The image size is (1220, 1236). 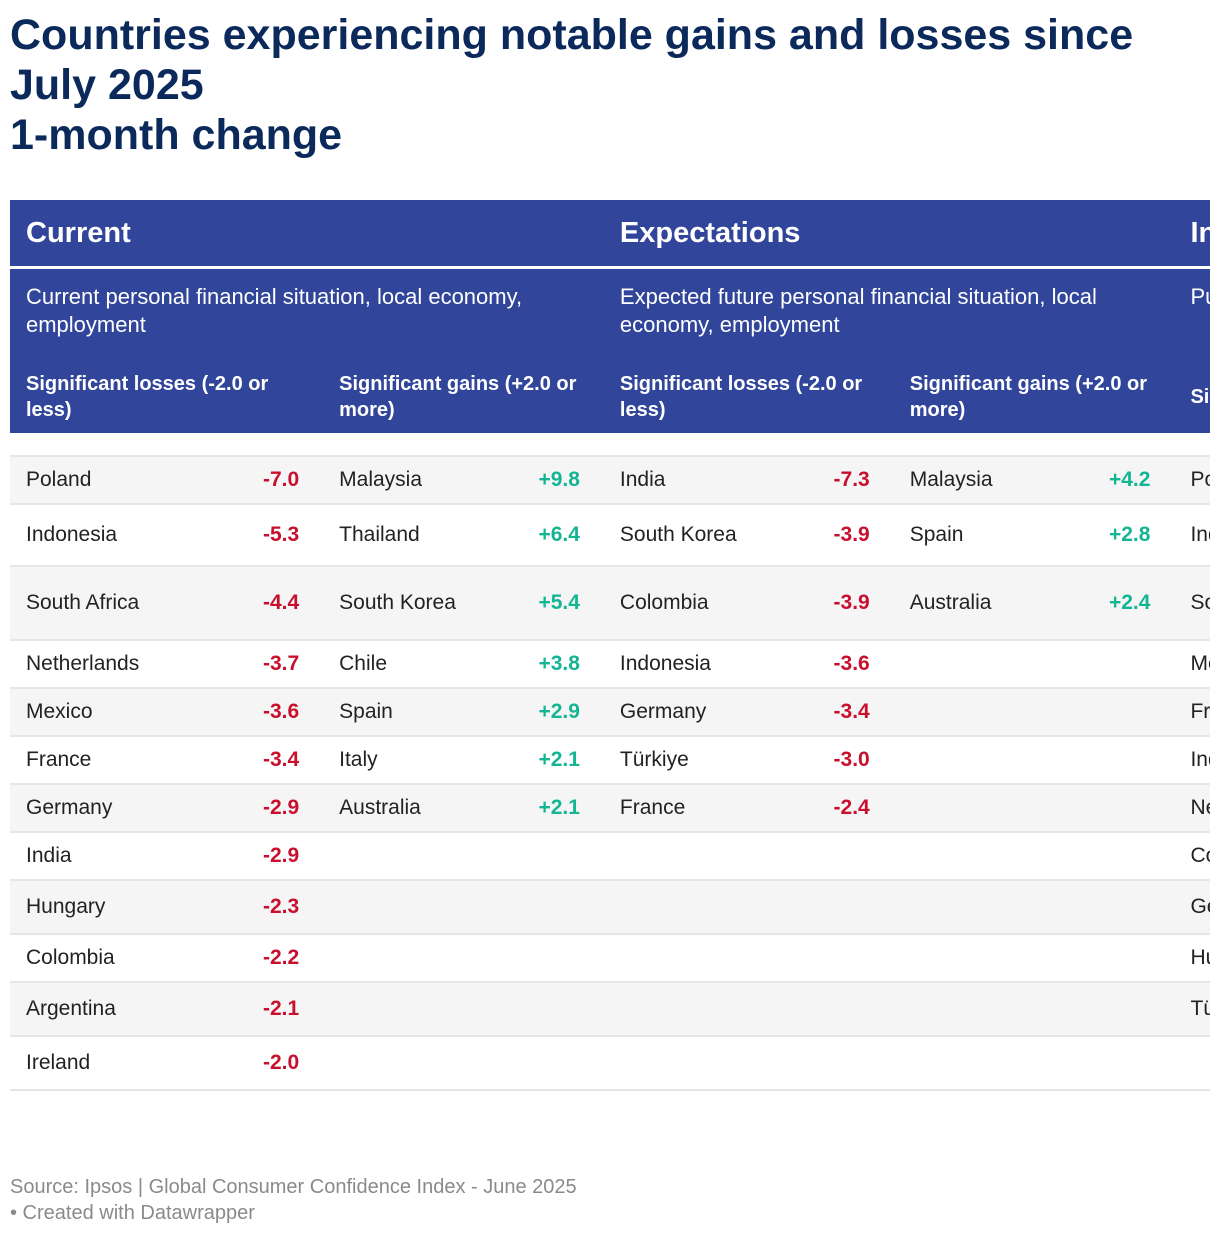 What do you see at coordinates (1111, 480) in the screenshot?
I see `value-cell: +4.2` at bounding box center [1111, 480].